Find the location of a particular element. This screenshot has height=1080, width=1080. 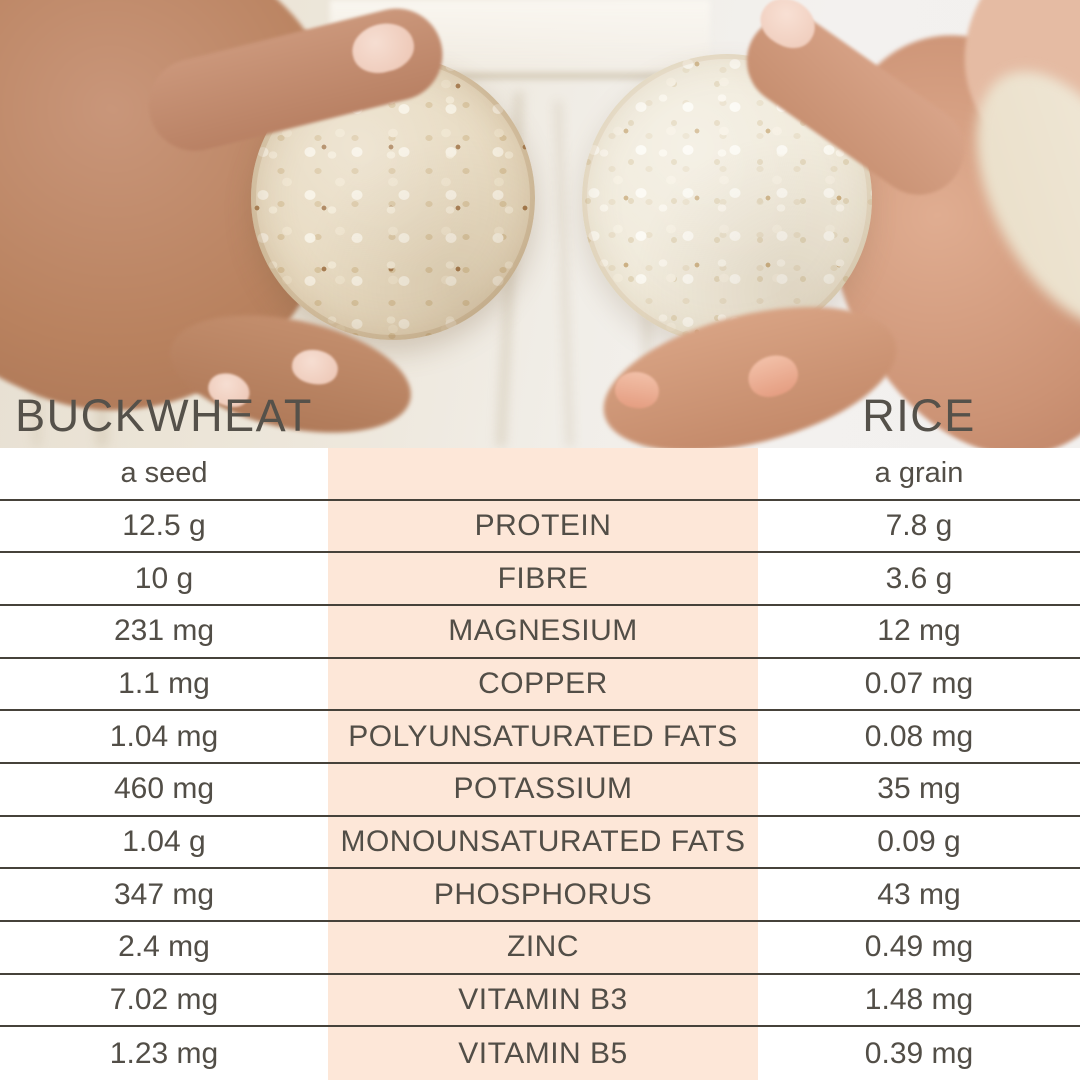

table-row: 1.04 g MONOUNSATURATED FATS 0.09 g is located at coordinates (540, 843).